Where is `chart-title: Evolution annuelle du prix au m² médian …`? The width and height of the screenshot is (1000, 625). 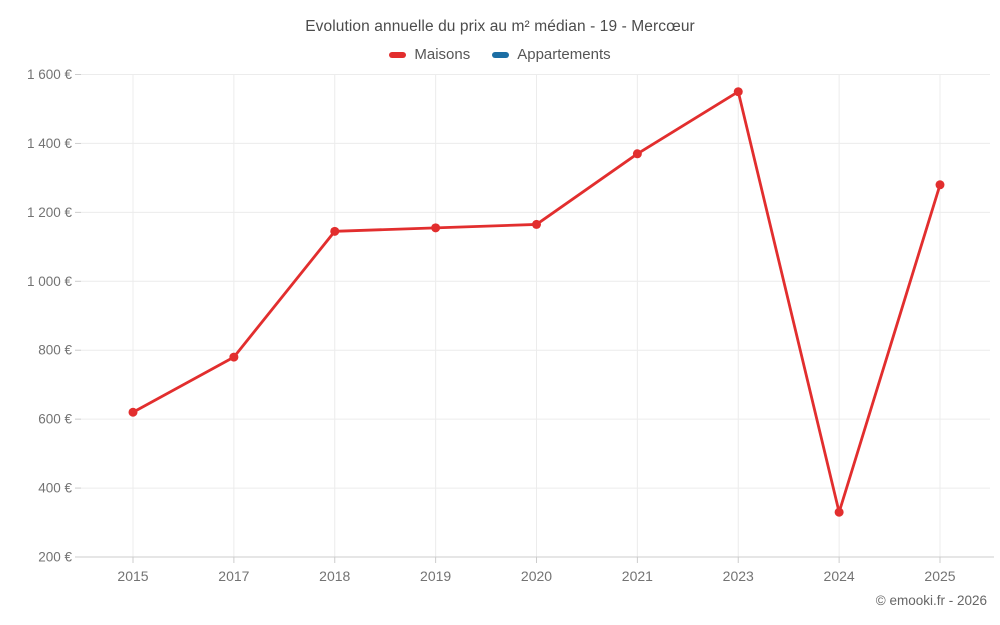 chart-title: Evolution annuelle du prix au m² médian … is located at coordinates (500, 26).